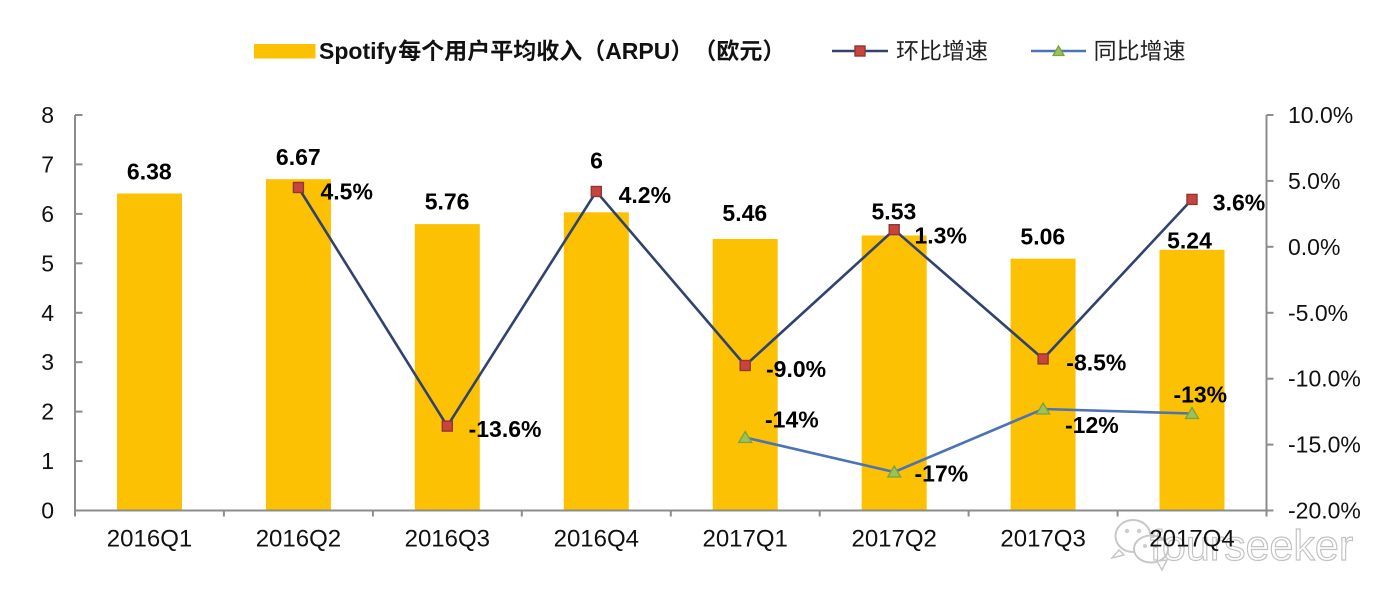  What do you see at coordinates (447, 539) in the screenshot?
I see `svg-text: 2016Q3` at bounding box center [447, 539].